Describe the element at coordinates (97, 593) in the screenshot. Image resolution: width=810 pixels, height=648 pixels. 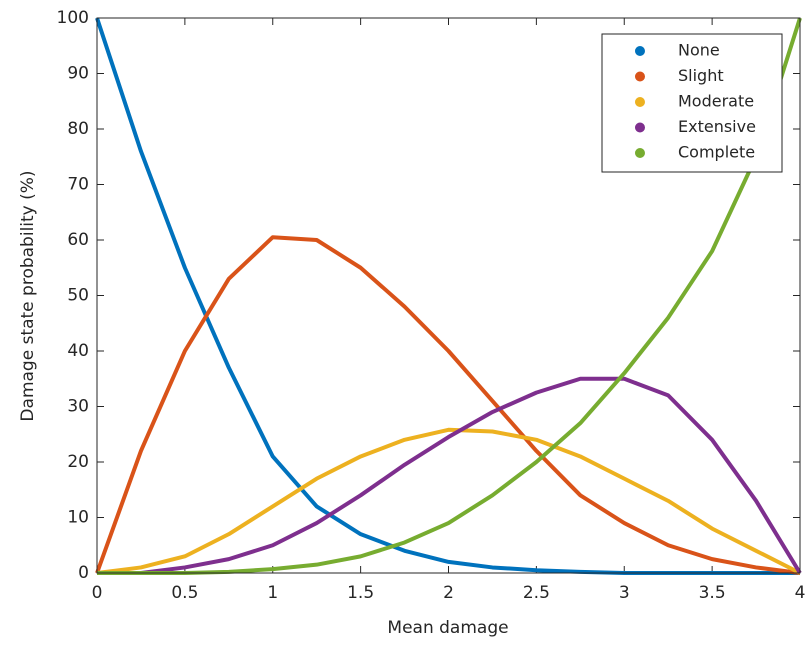
I see `x-tick-label: 0` at that location.